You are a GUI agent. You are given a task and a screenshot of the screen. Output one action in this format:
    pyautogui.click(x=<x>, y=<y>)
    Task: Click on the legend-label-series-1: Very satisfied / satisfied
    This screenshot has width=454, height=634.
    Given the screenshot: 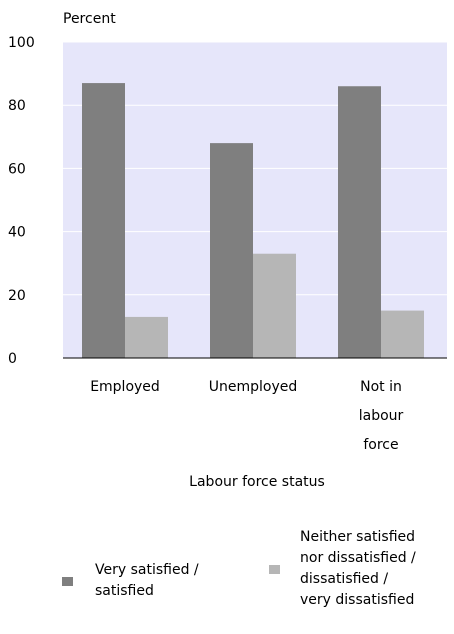 What is the action you would take?
    pyautogui.click(x=147, y=580)
    